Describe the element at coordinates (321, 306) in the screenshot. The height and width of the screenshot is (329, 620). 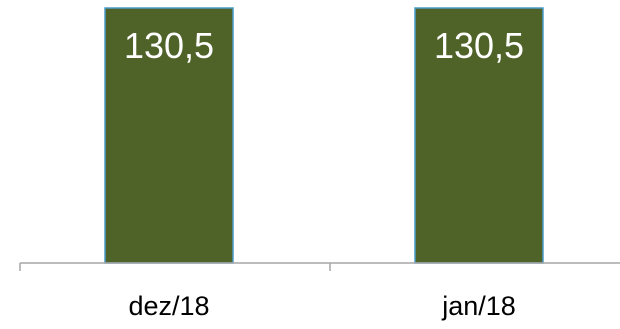
I see `tick-labels-group: dez/18 jan/18` at that location.